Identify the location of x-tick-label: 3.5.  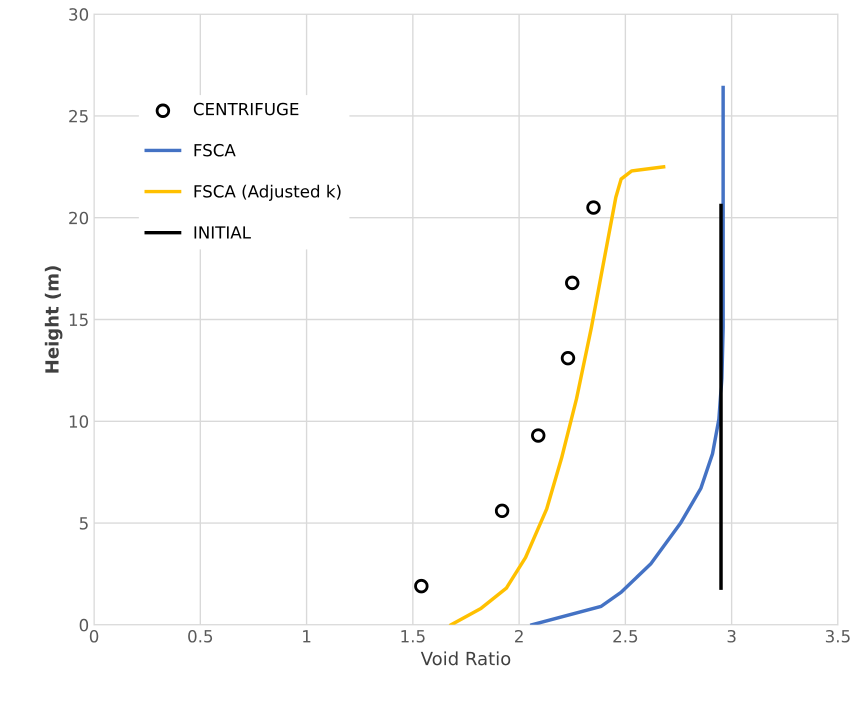
(838, 636).